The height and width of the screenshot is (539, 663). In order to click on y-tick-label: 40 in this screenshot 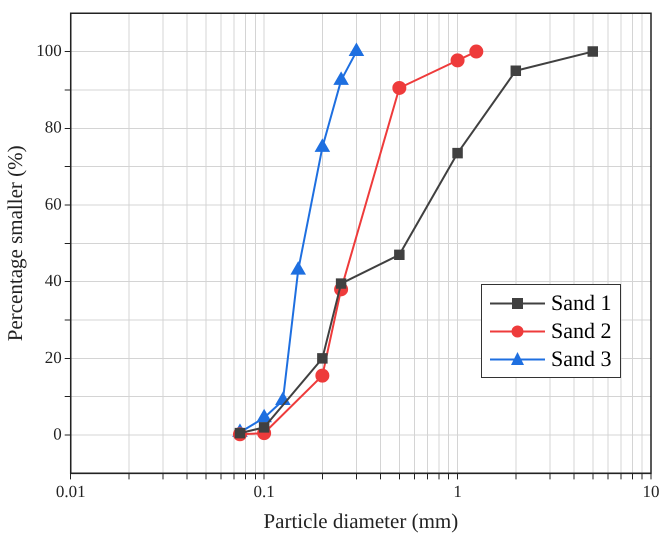, I will do `click(53, 280)`.